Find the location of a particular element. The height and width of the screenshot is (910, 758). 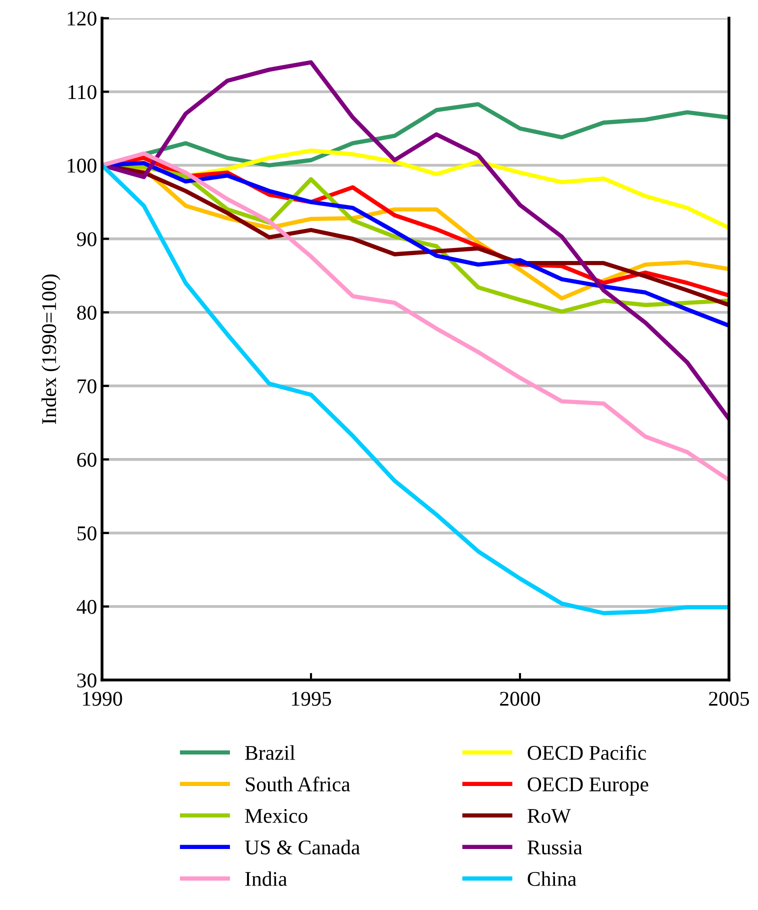

y-tick-label: 30 is located at coordinates (86, 680).